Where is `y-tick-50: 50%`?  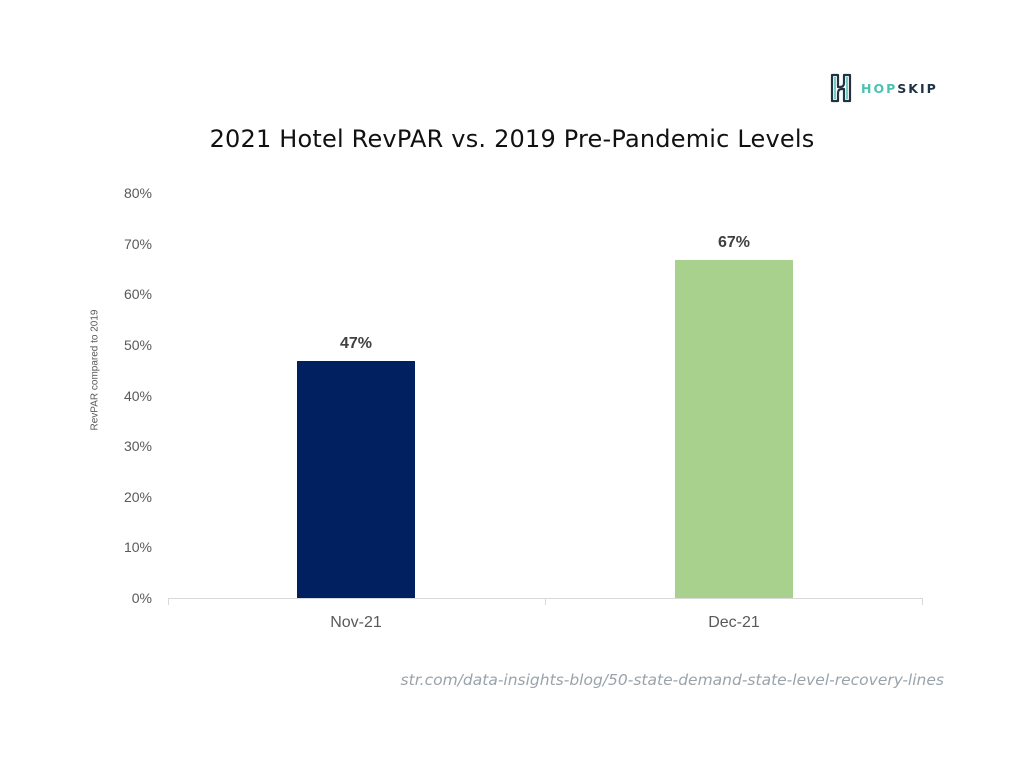
y-tick-50: 50% is located at coordinates (137, 345).